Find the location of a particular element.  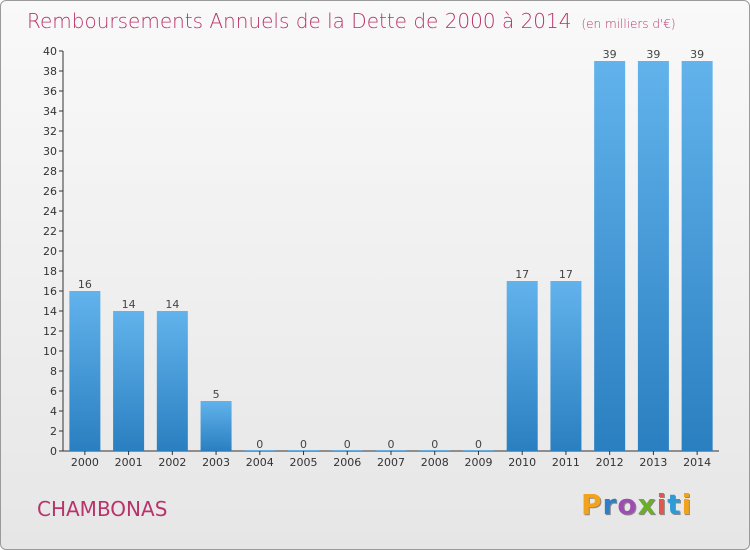

bar-2003 is located at coordinates (216, 426).